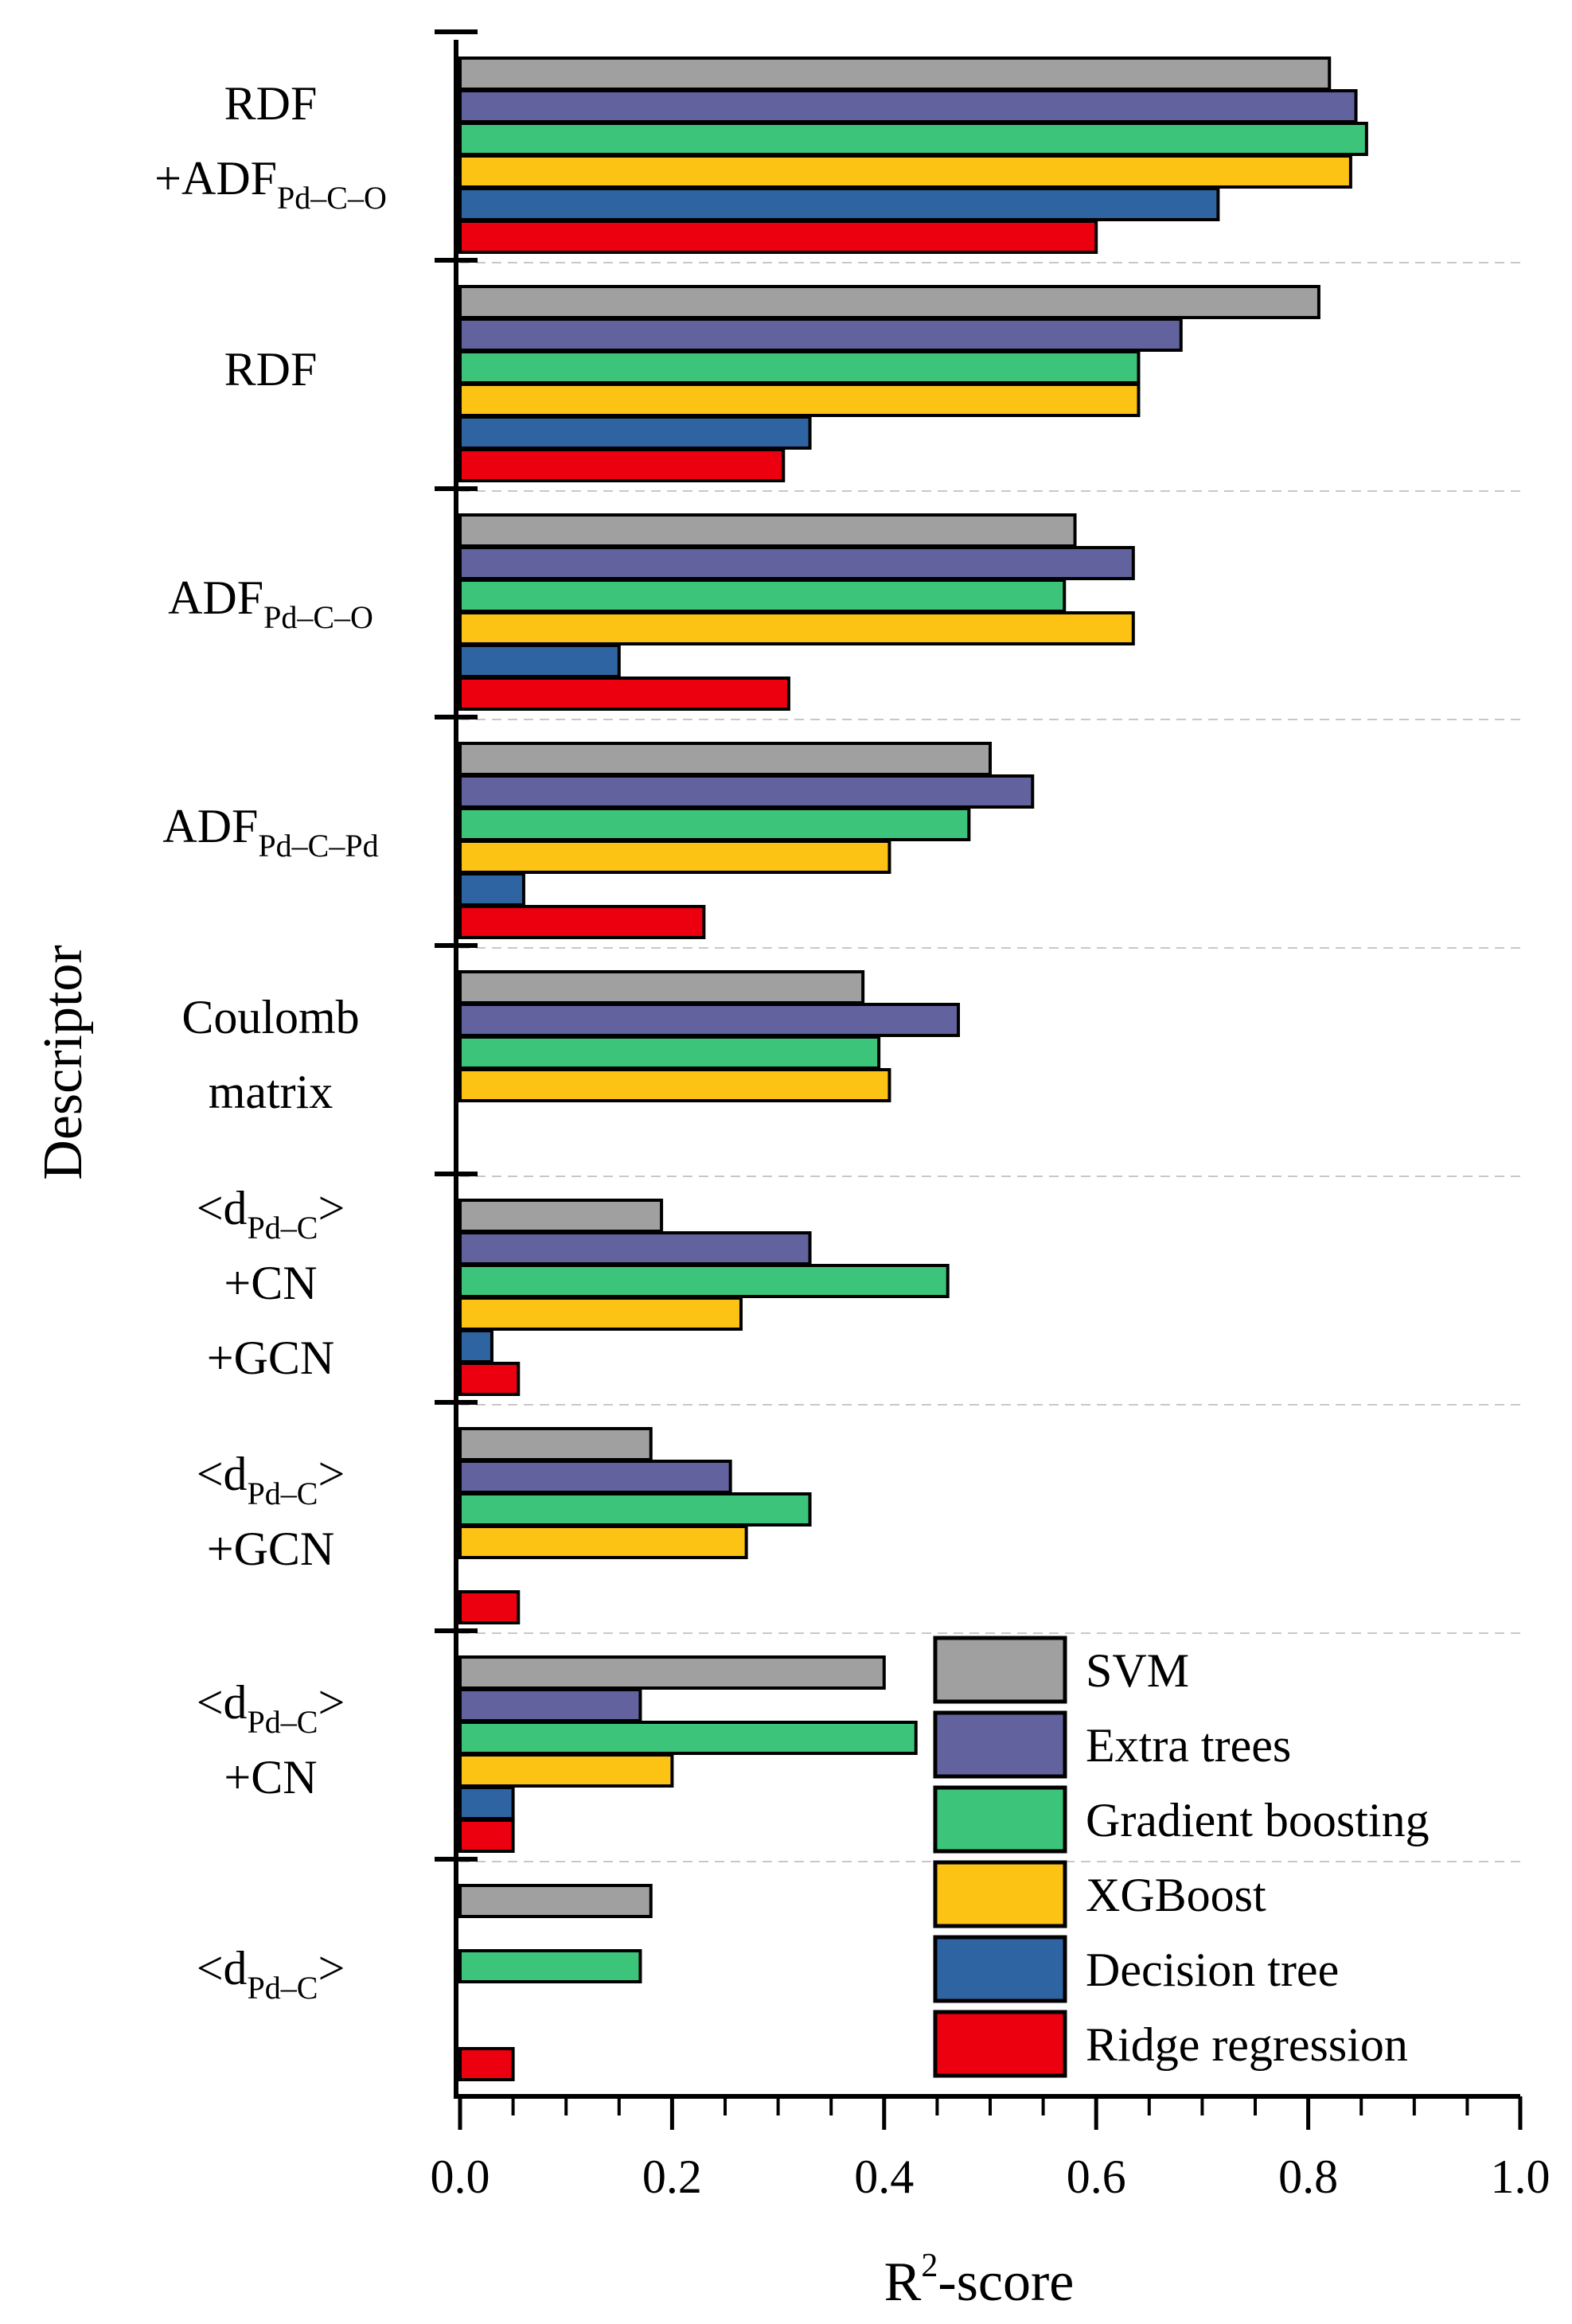 The width and height of the screenshot is (1572, 2324). Describe the element at coordinates (1308, 2176) in the screenshot. I see `x-tick-label: 0.8` at that location.